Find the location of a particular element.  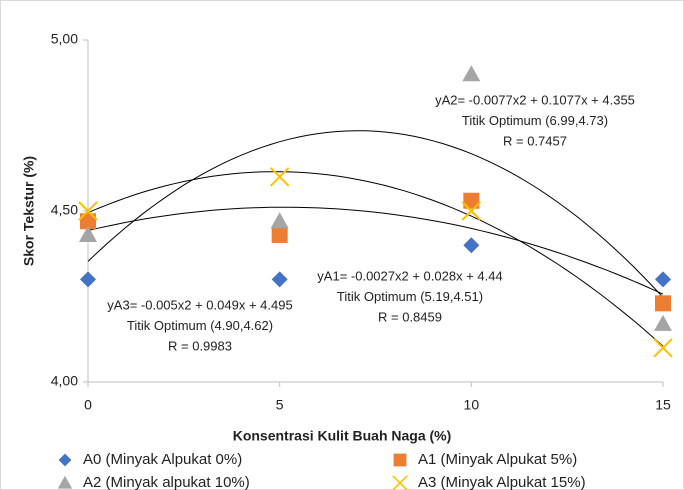

annotation: Titik Optimum (6.99,4.73) is located at coordinates (535, 120).